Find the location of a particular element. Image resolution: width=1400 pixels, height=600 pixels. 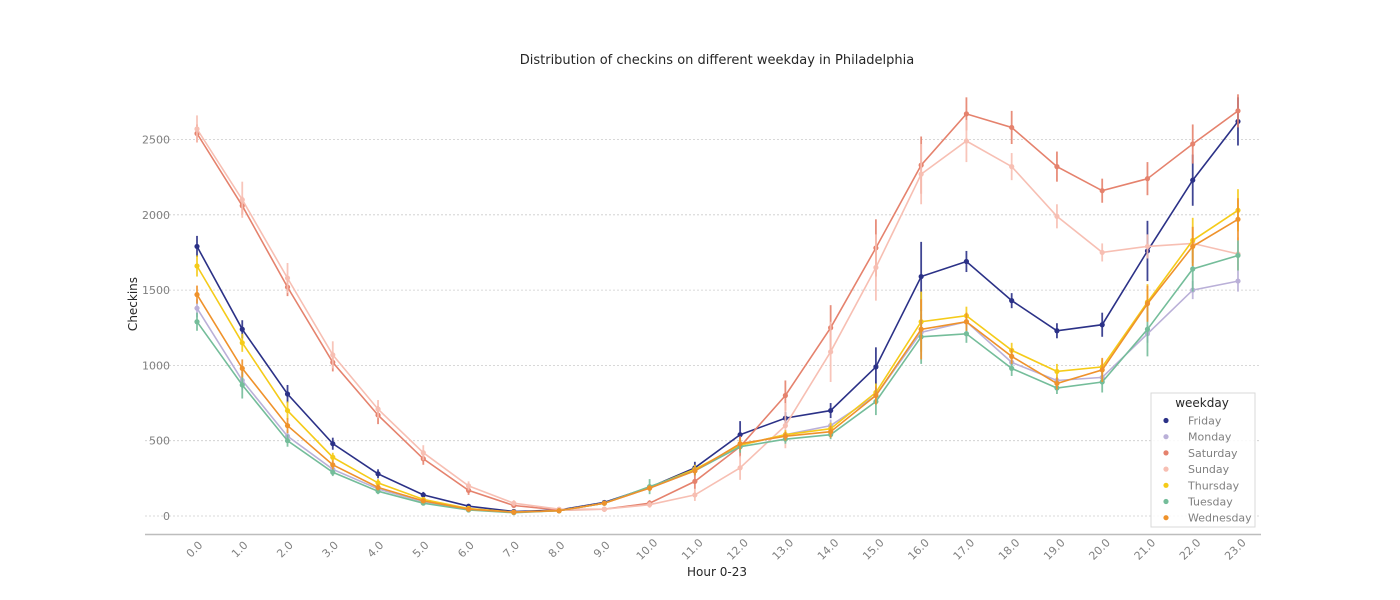

x-tick-label: 6.0 is located at coordinates (466, 550).